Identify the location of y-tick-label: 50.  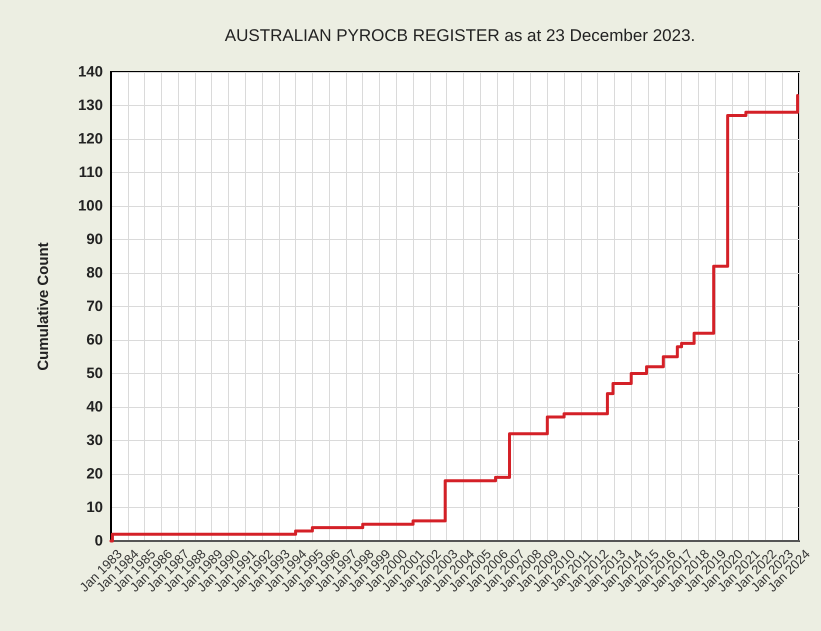
(94, 373).